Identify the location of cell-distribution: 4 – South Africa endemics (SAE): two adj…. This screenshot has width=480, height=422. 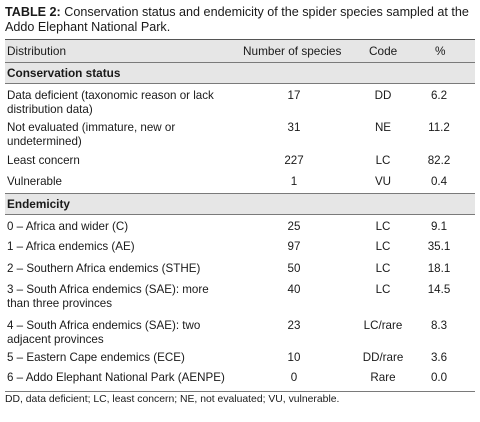
(104, 332).